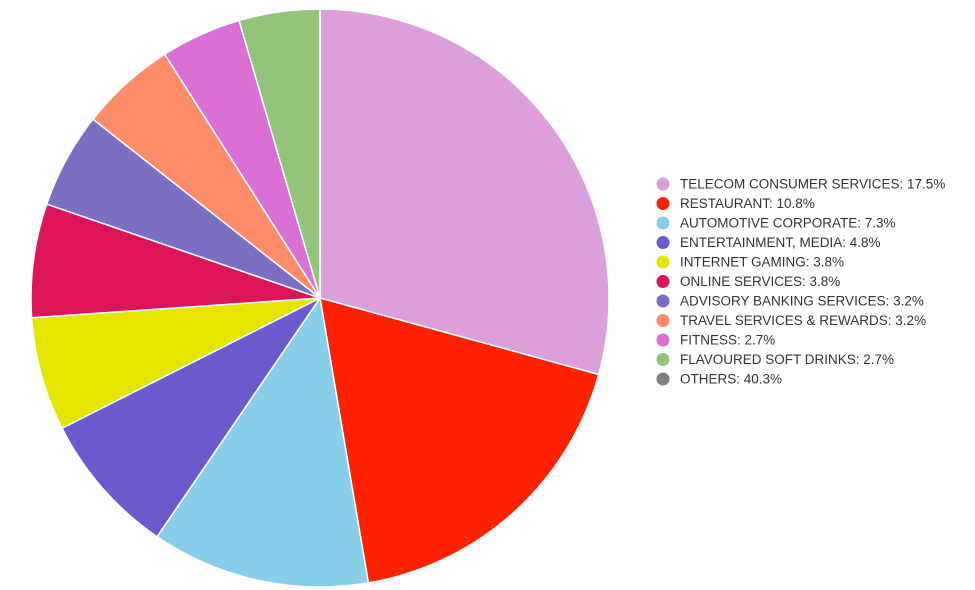  Describe the element at coordinates (731, 379) in the screenshot. I see `legend-label: OTHERS: 40.3%` at that location.